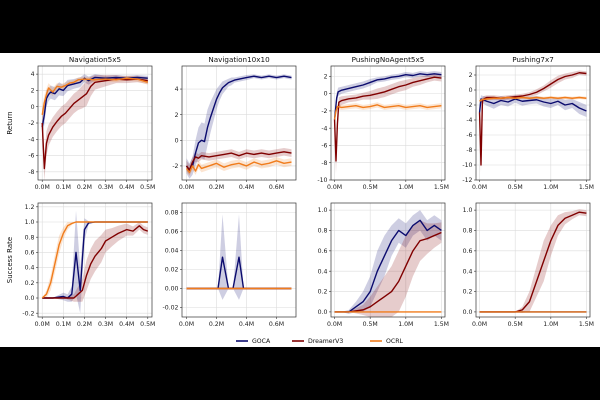  What do you see at coordinates (170, 308) in the screenshot?
I see `y-tick-label: -0.02` at bounding box center [170, 308].